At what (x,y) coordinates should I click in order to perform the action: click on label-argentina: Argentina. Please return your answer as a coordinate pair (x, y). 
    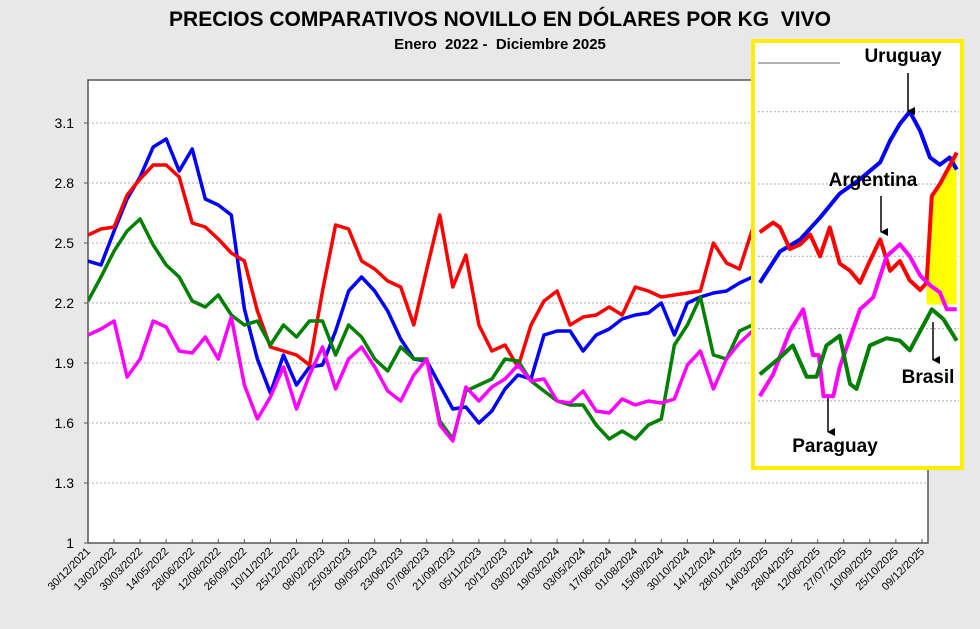
    Looking at the image, I should click on (873, 180).